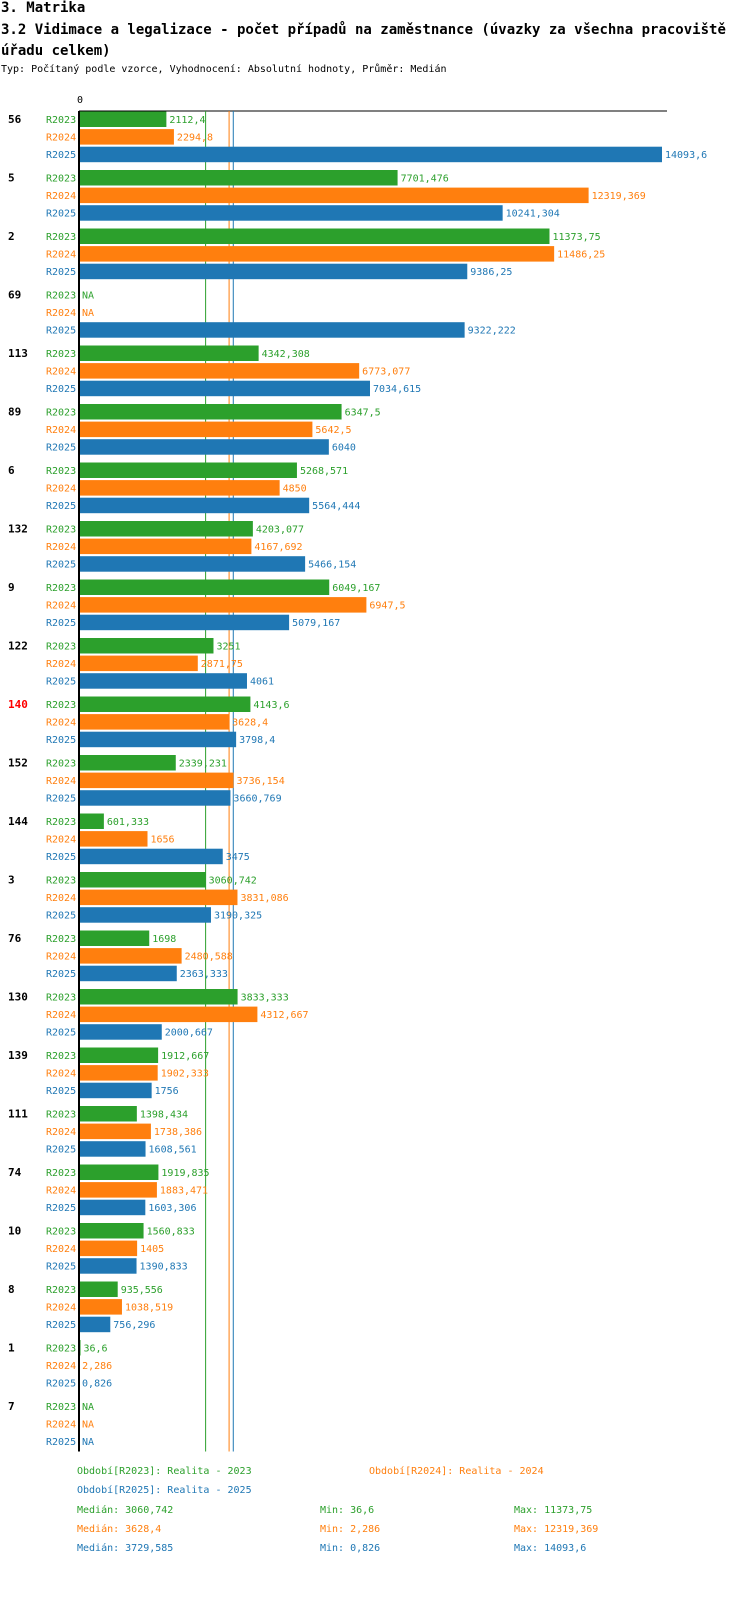 The image size is (750, 1614). Describe the element at coordinates (189, 1033) in the screenshot. I see `data-label: 2000,667` at that location.